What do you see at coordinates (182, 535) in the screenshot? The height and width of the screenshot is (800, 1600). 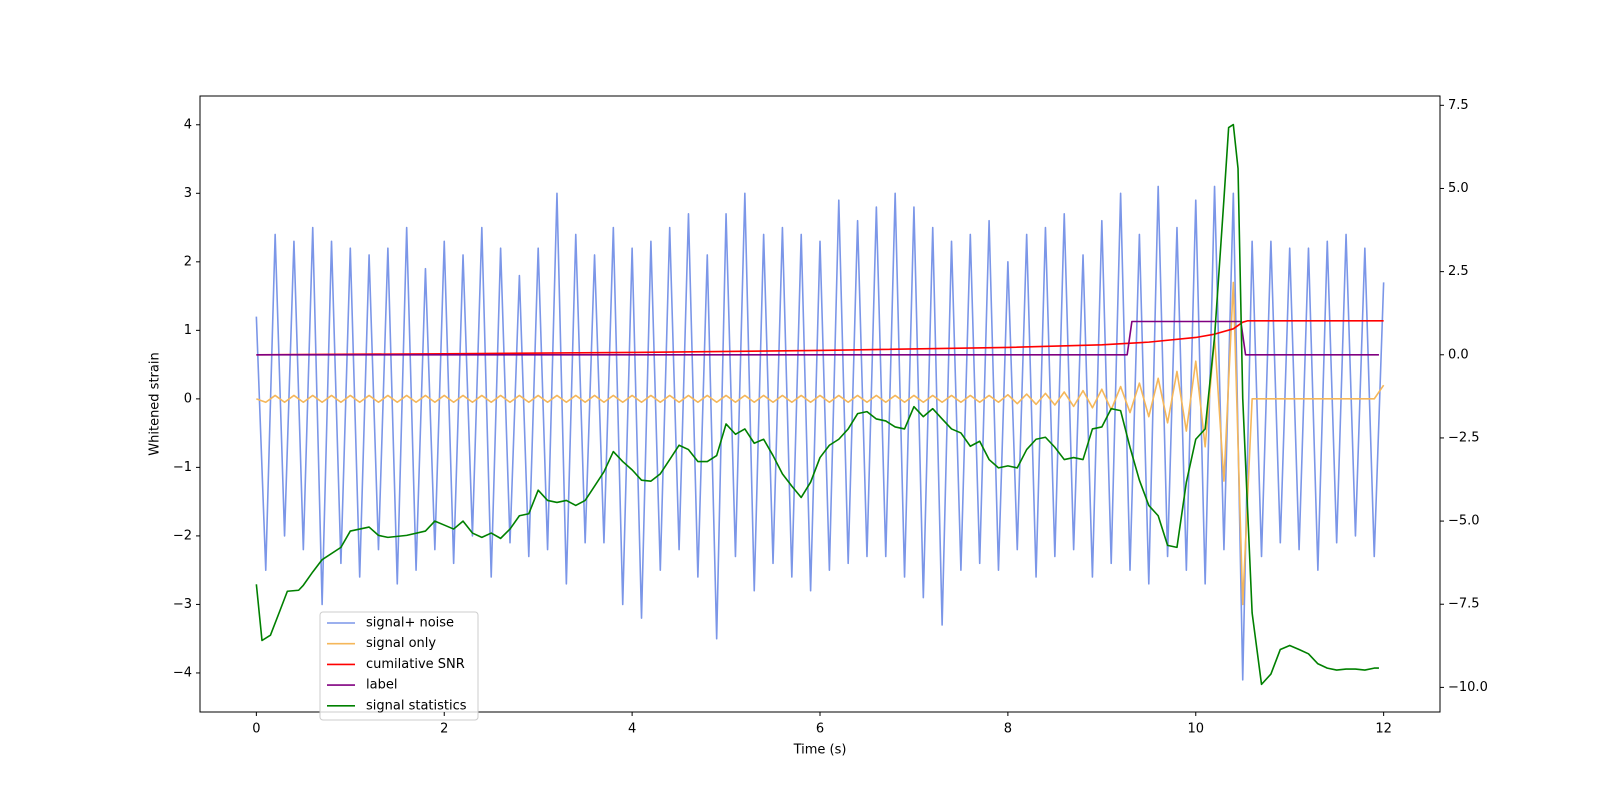 I see `y-tick-label: −2` at bounding box center [182, 535].